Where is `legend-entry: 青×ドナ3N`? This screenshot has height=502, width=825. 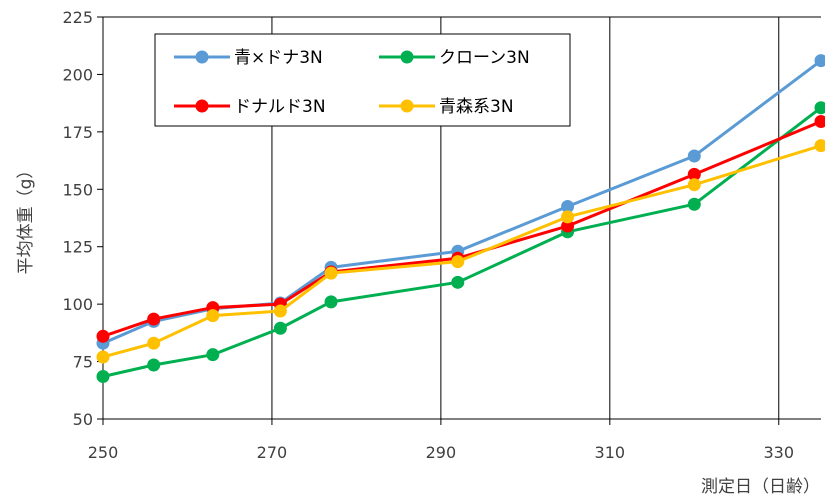
legend-entry: 青×ドナ3N is located at coordinates (248, 58).